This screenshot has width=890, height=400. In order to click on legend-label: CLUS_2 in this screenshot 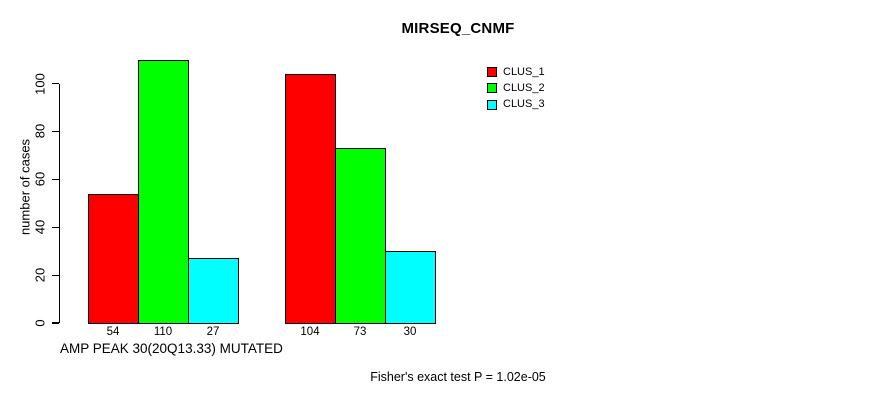, I will do `click(524, 87)`.